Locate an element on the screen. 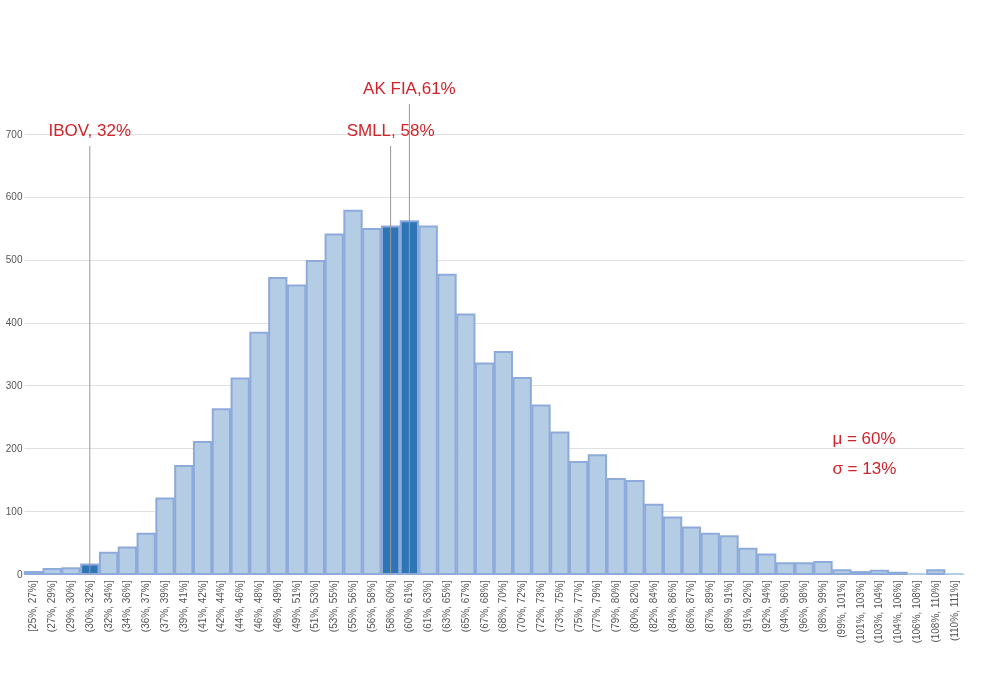 The height and width of the screenshot is (694, 1007). x-tick-label: (110%, 111%] is located at coordinates (954, 611).